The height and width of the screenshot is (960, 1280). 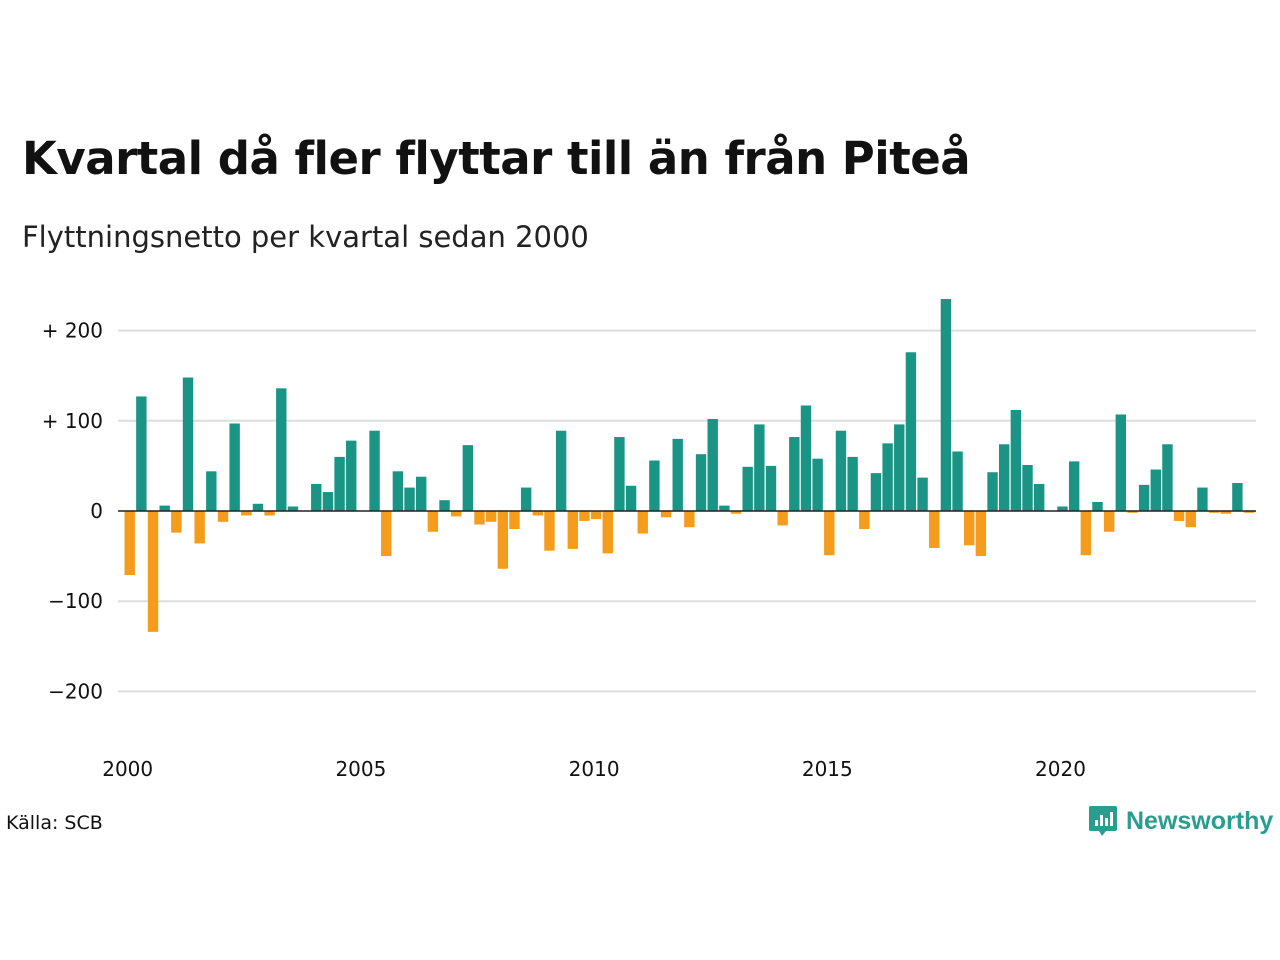 What do you see at coordinates (1103, 821) in the screenshot?
I see `newsworthy-logo-icon` at bounding box center [1103, 821].